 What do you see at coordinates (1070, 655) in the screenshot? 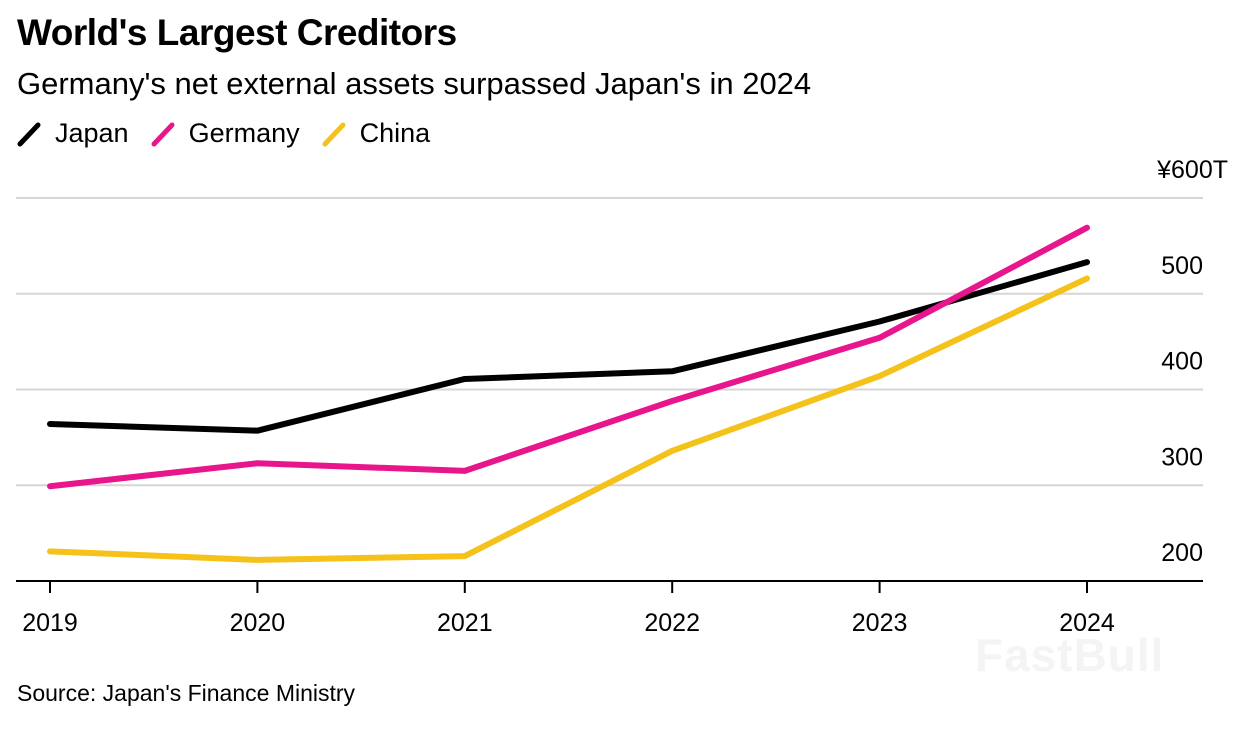
I see `watermark: FastBull` at bounding box center [1070, 655].